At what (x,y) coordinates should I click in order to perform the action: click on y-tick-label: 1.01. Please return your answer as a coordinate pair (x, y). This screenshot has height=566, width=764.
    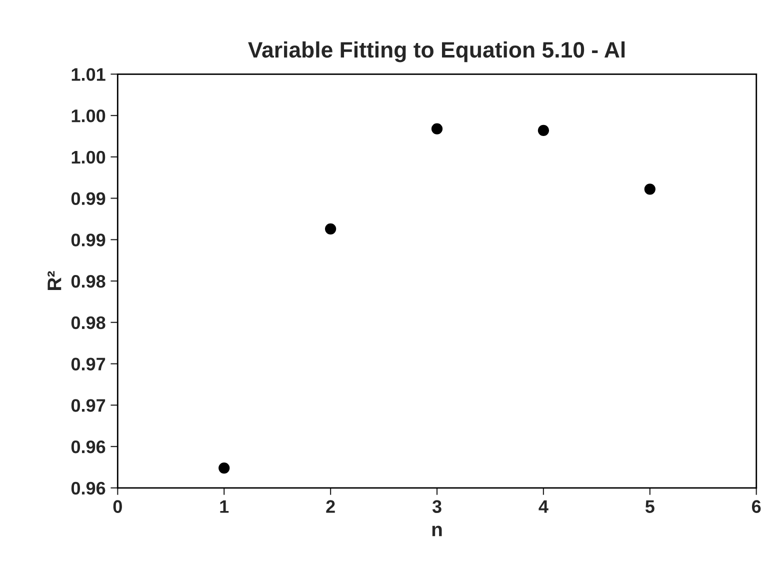
    Looking at the image, I should click on (89, 74).